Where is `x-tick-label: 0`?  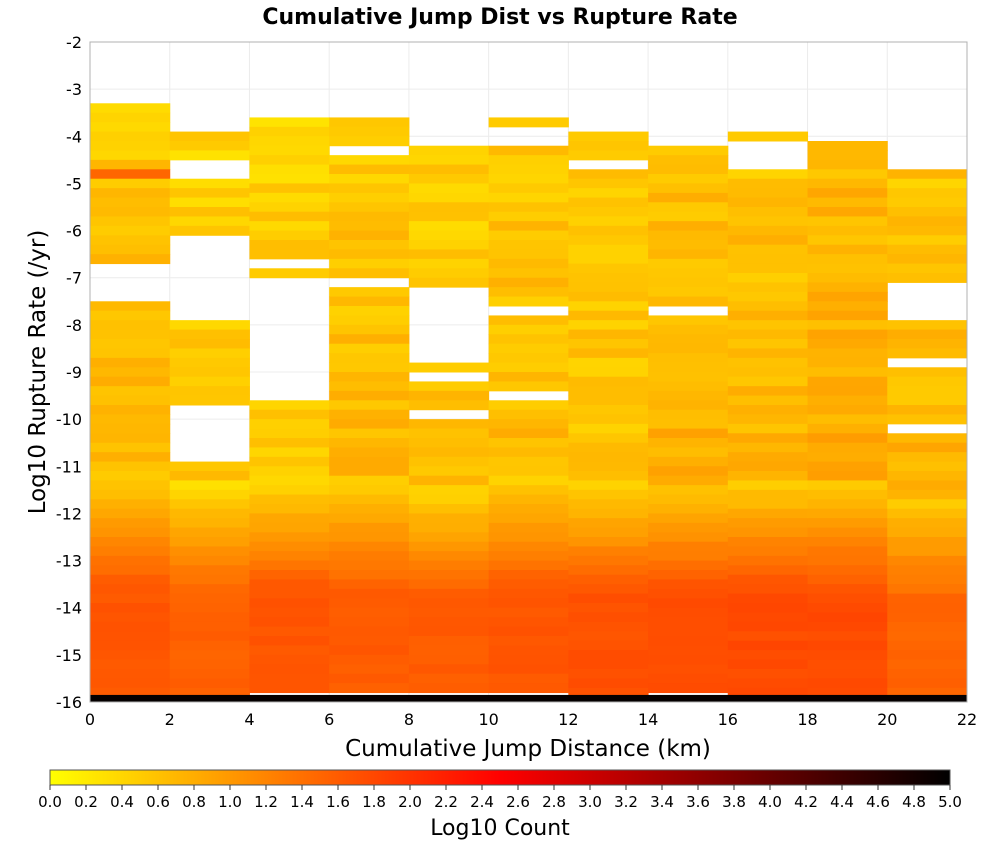 x-tick-label: 0 is located at coordinates (90, 719).